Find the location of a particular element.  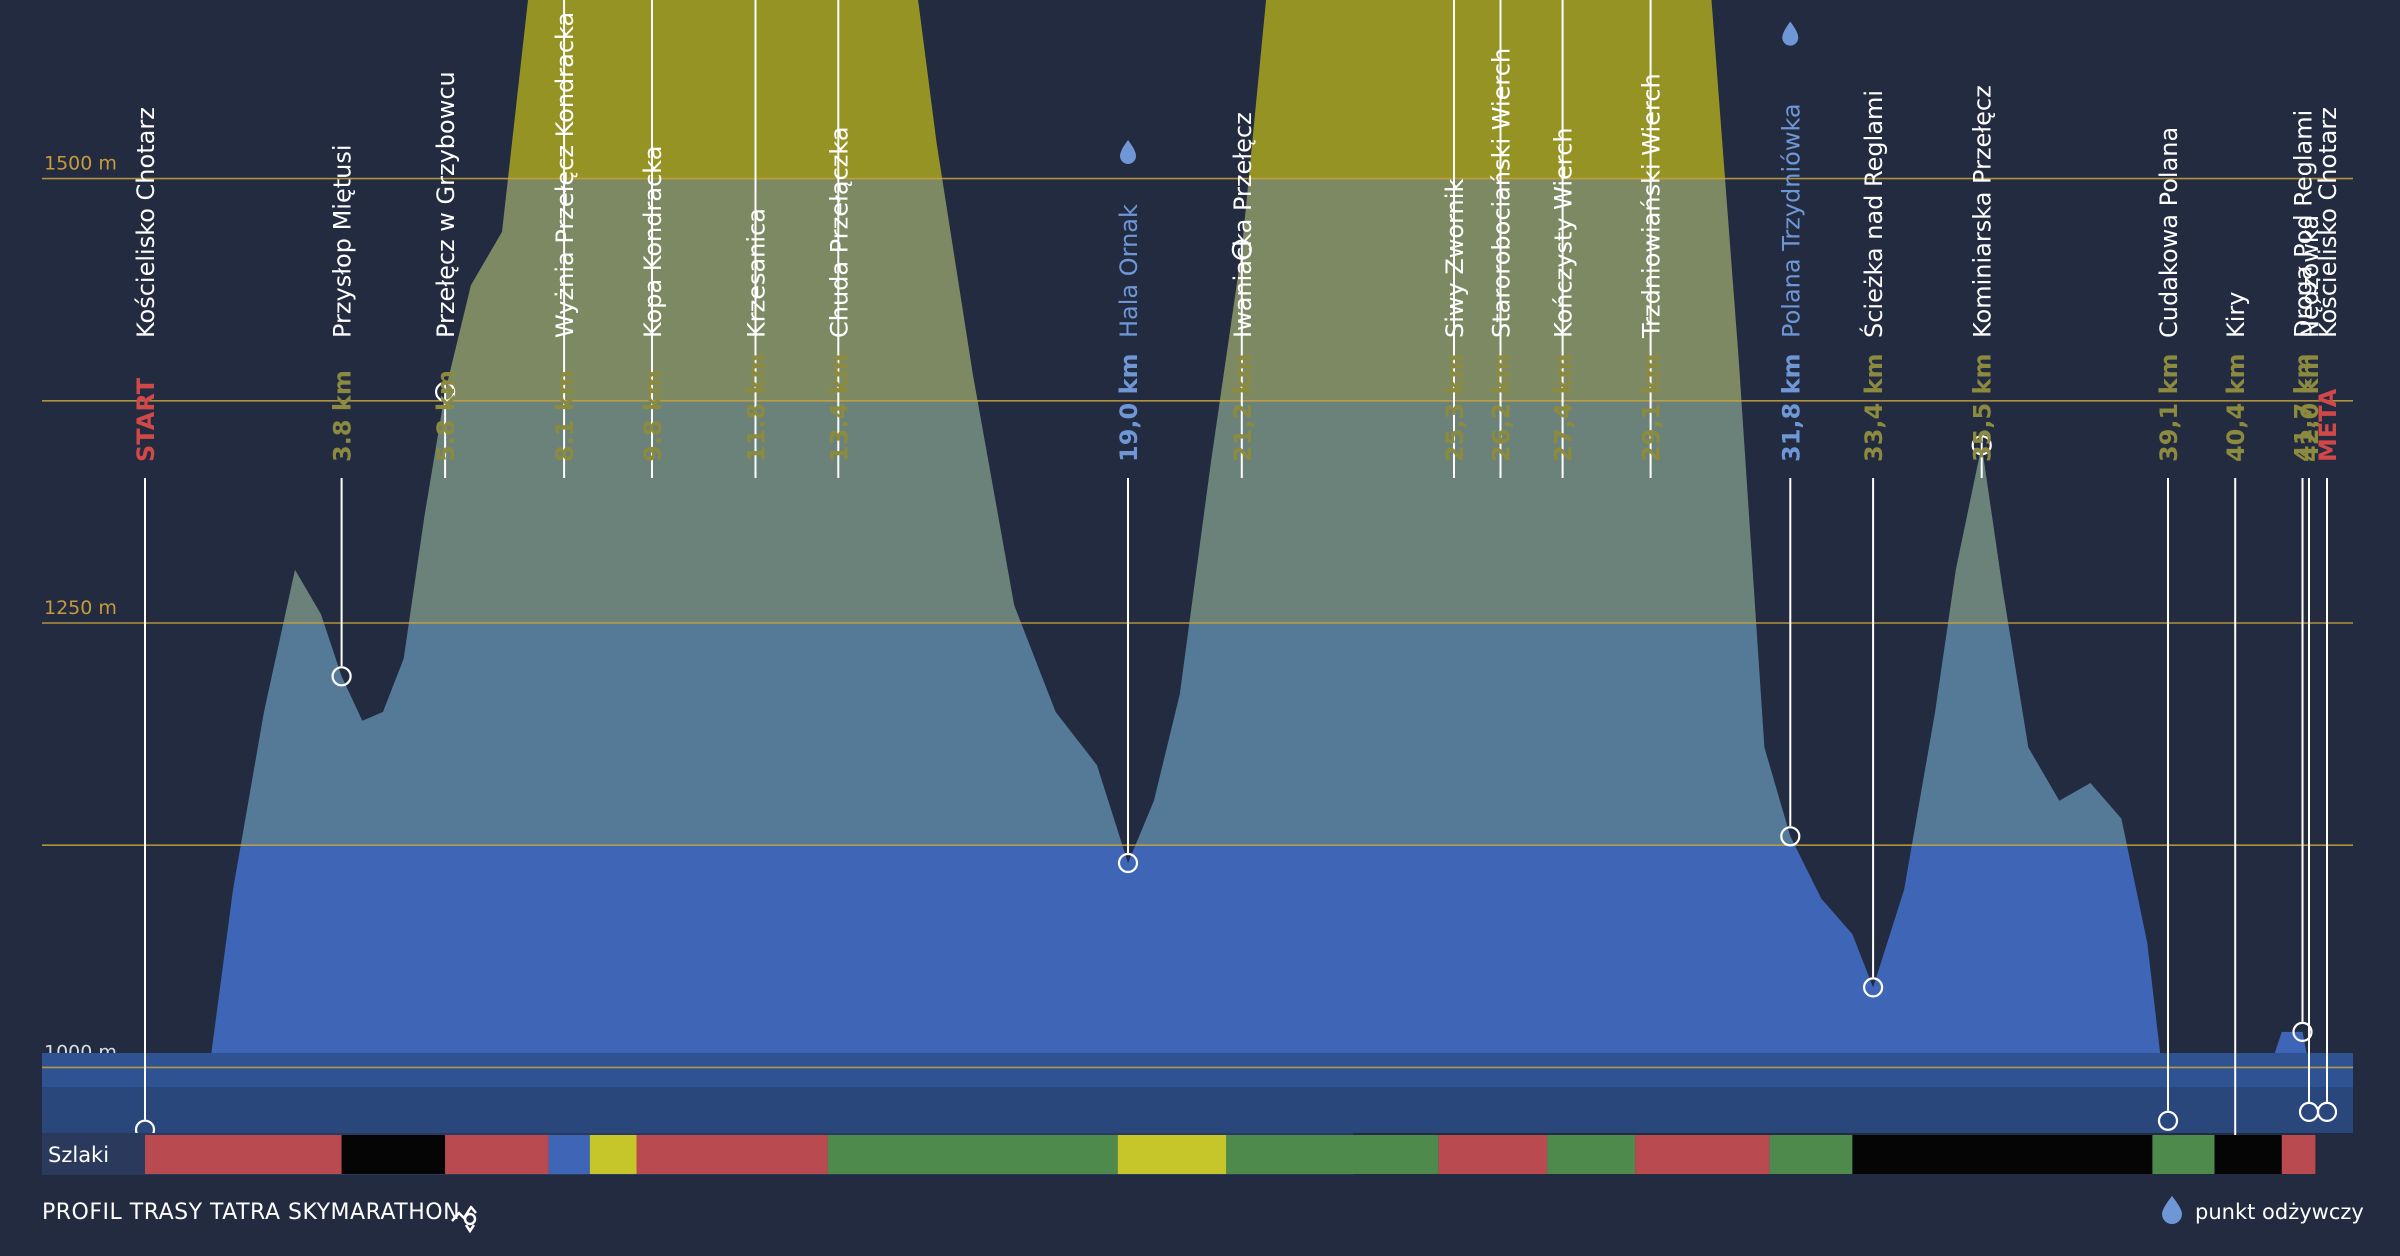

base-band-upper is located at coordinates (1197, 1070).